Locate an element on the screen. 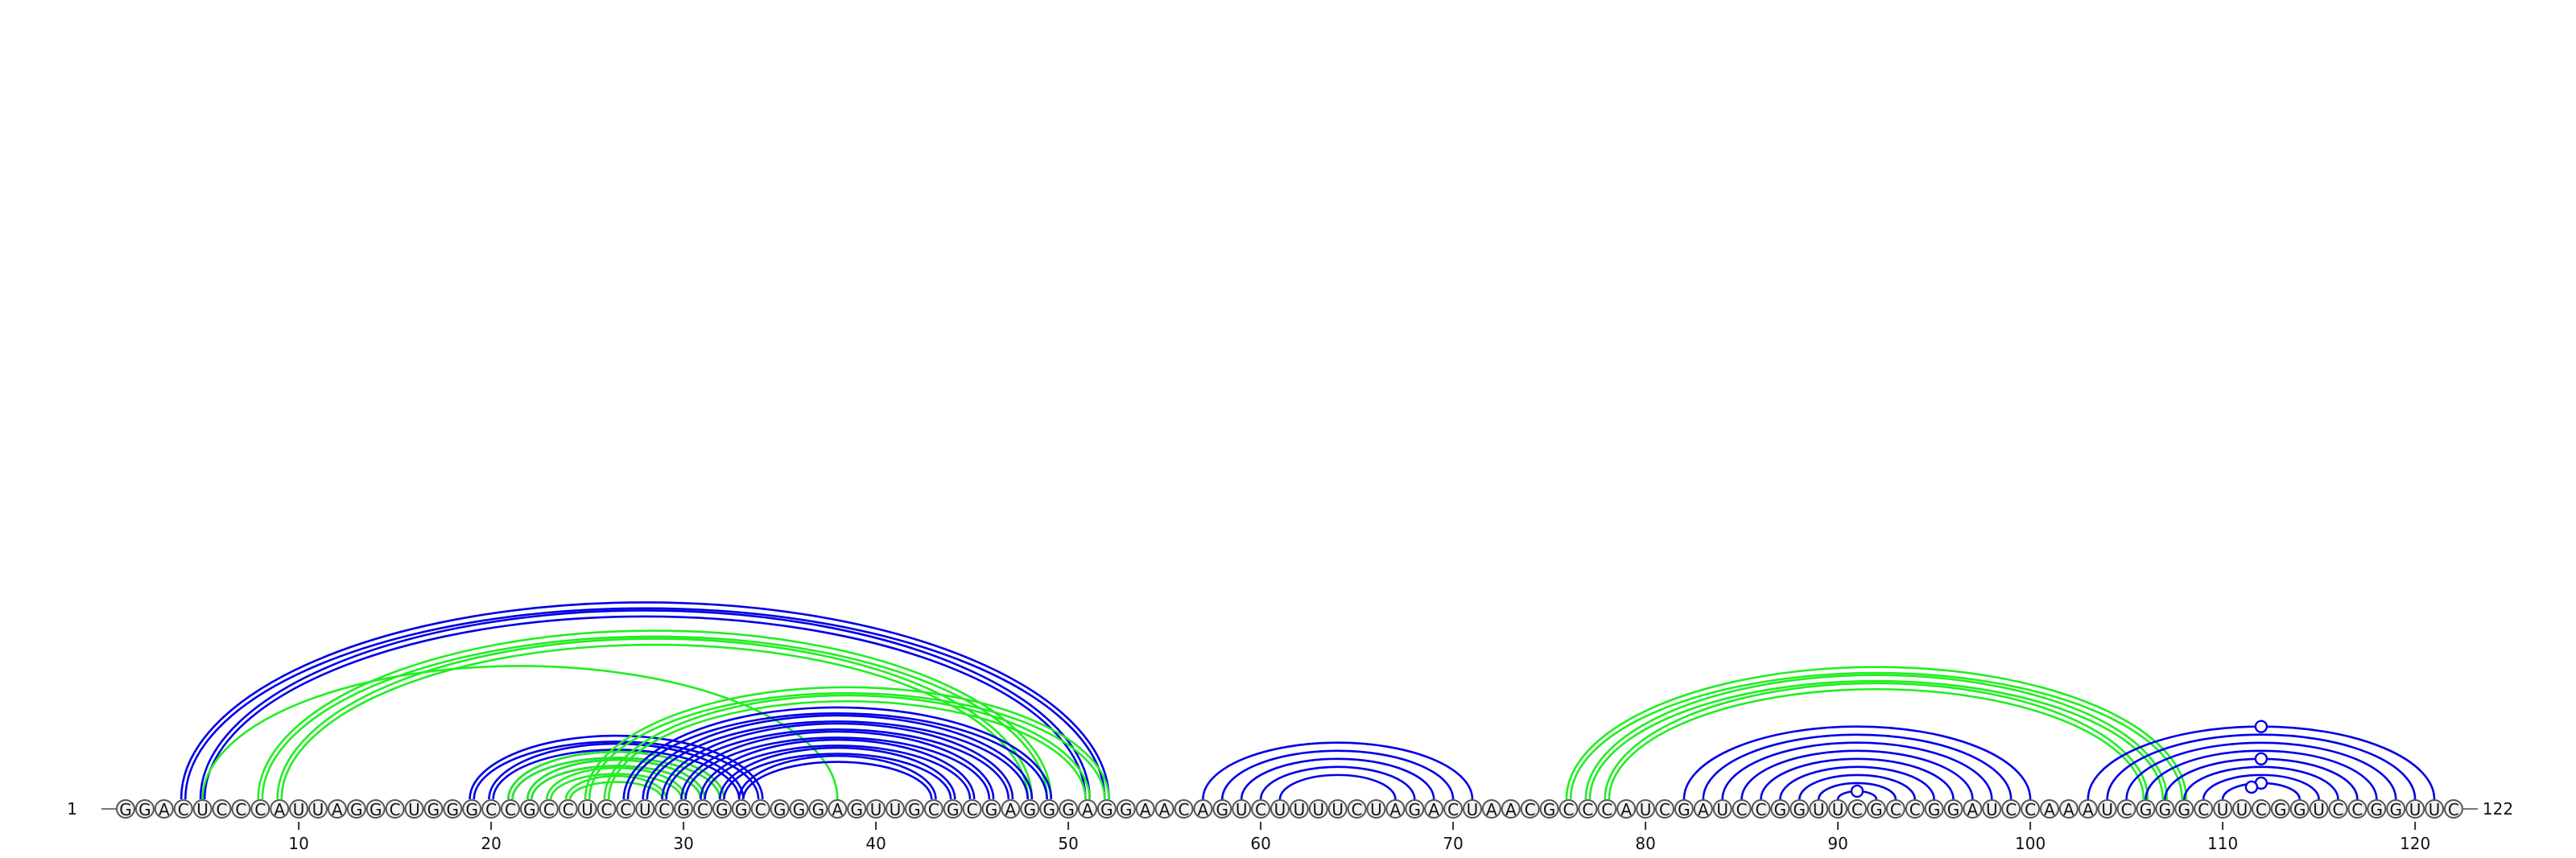 The height and width of the screenshot is (858, 2576). base-44: G is located at coordinates (953, 809).